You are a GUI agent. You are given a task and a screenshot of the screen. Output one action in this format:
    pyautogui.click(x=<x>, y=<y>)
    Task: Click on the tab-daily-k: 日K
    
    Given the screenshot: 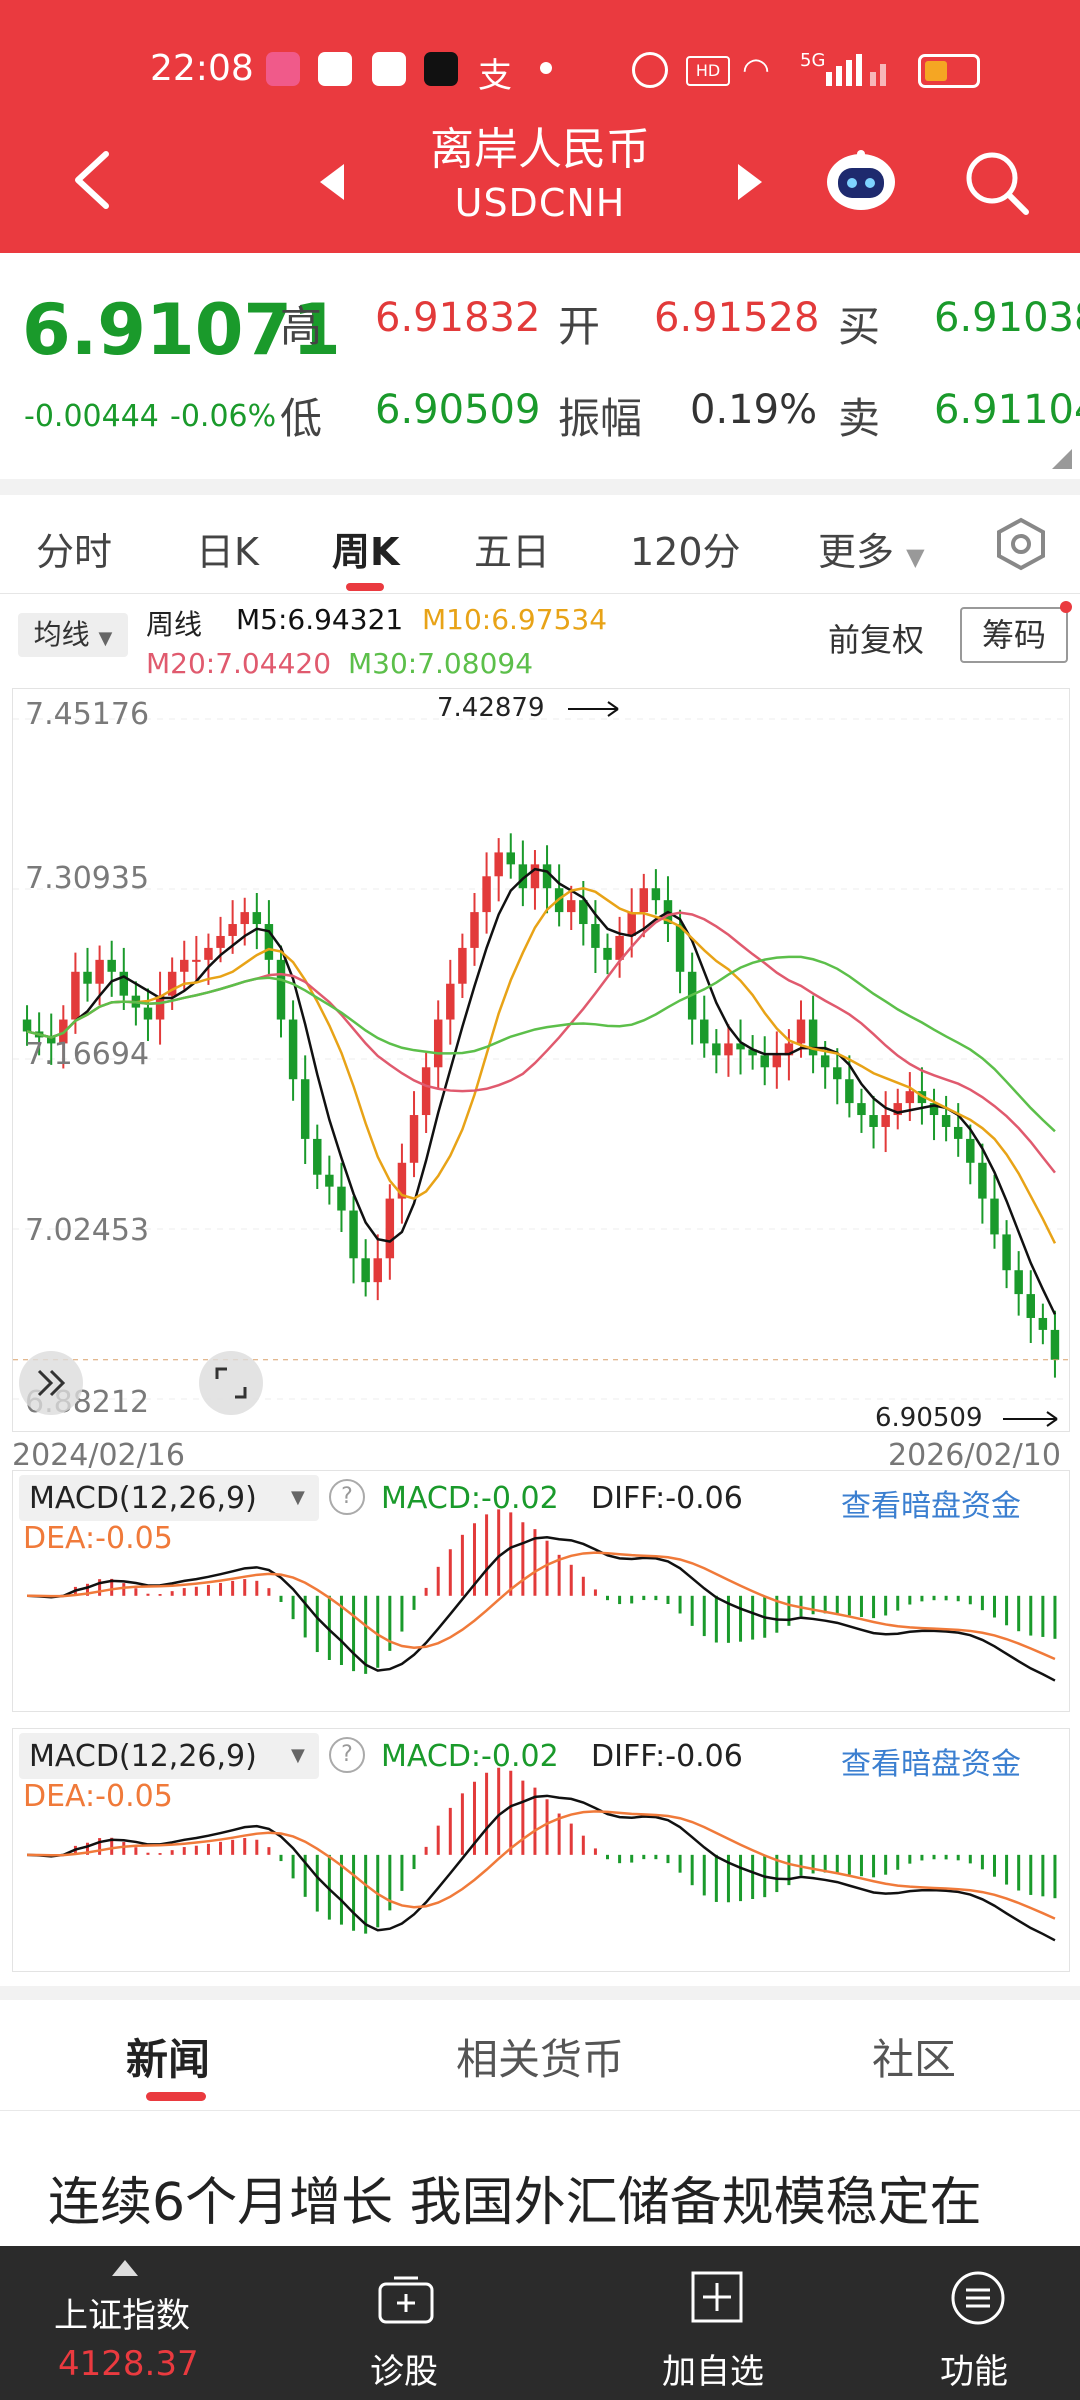 What is the action you would take?
    pyautogui.click(x=227, y=552)
    